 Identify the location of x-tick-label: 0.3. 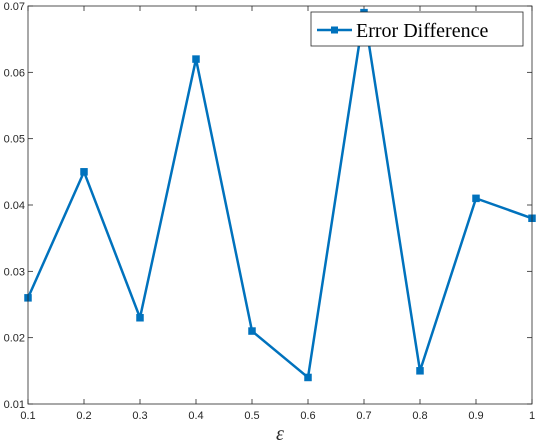
(139, 416).